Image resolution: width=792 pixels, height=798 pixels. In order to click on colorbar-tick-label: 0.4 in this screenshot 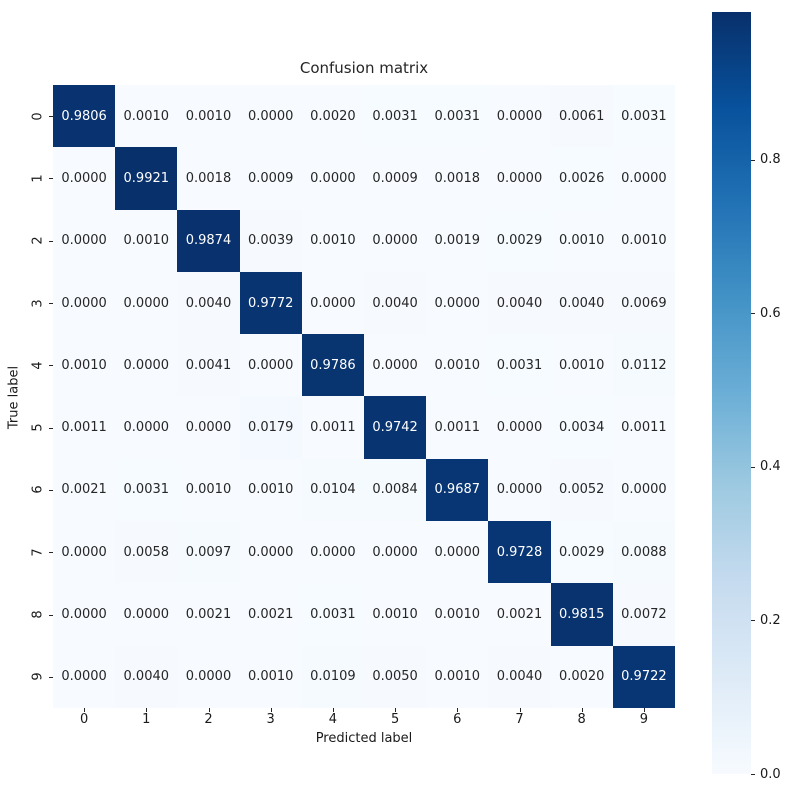, I will do `click(770, 467)`.